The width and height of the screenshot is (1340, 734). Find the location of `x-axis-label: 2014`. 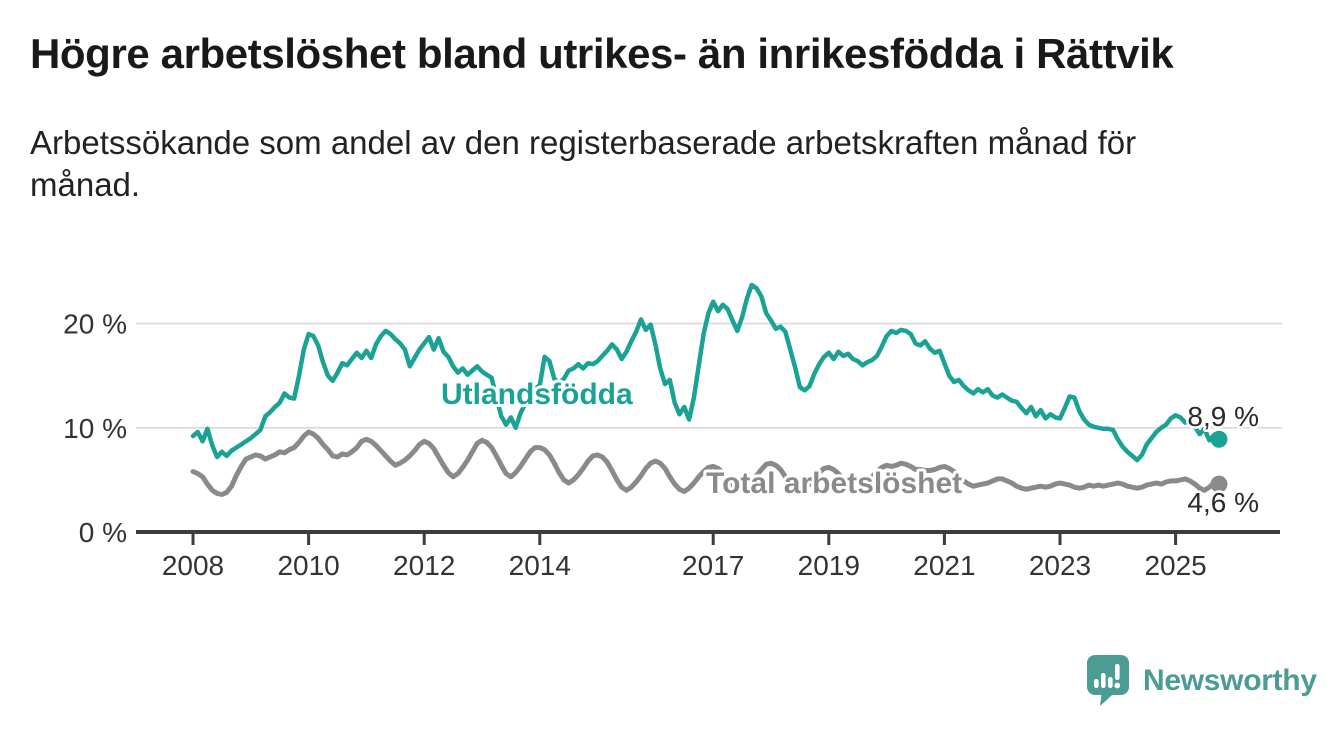

x-axis-label: 2014 is located at coordinates (540, 565).